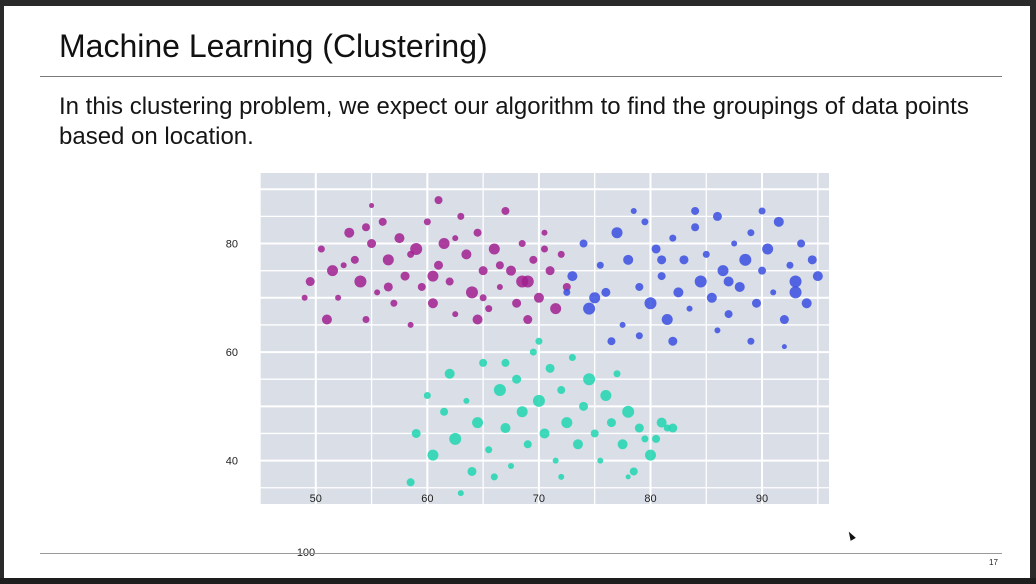 The image size is (1036, 584). I want to click on y-tick-label: 40, so click(232, 462).